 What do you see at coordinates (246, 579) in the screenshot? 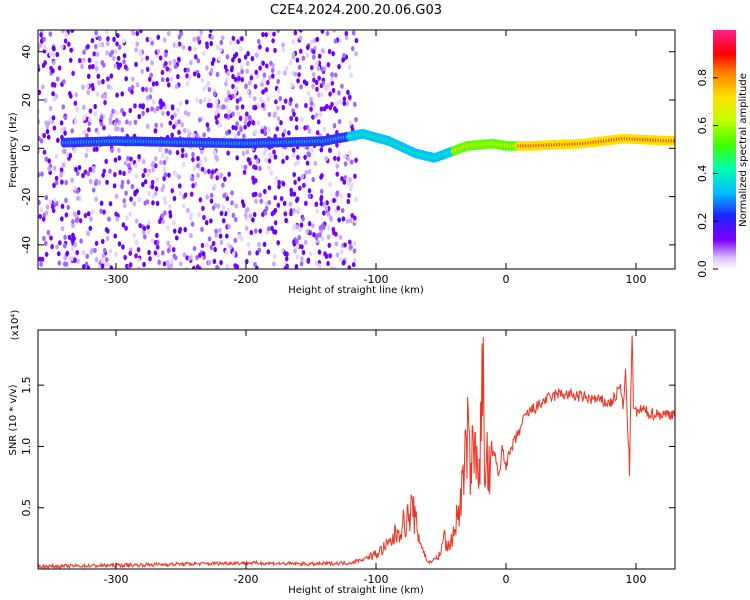
I see `x-tick-label: -200` at bounding box center [246, 579].